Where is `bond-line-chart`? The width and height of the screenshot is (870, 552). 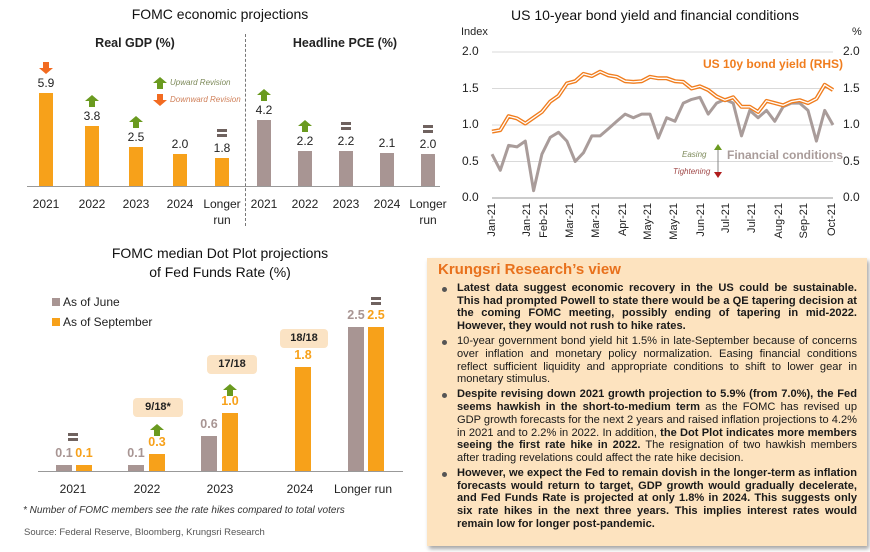
bond-line-chart is located at coordinates (662, 125).